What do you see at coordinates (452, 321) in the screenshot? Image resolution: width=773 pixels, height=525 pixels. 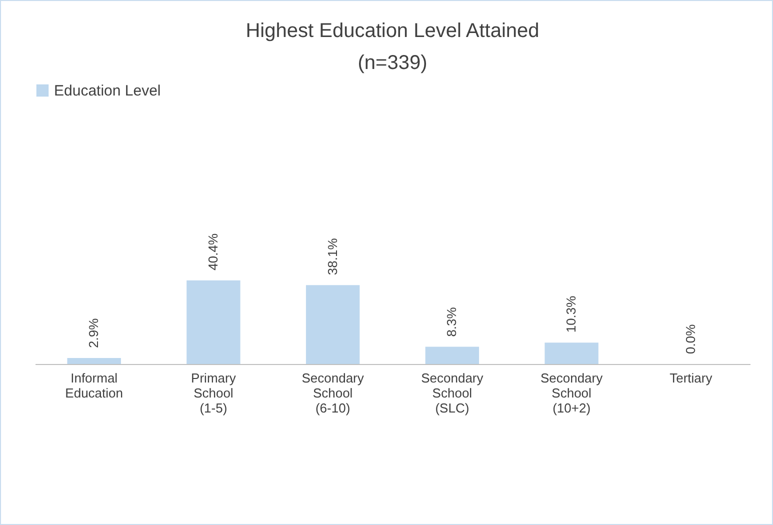 I see `data-label: 8.3%` at bounding box center [452, 321].